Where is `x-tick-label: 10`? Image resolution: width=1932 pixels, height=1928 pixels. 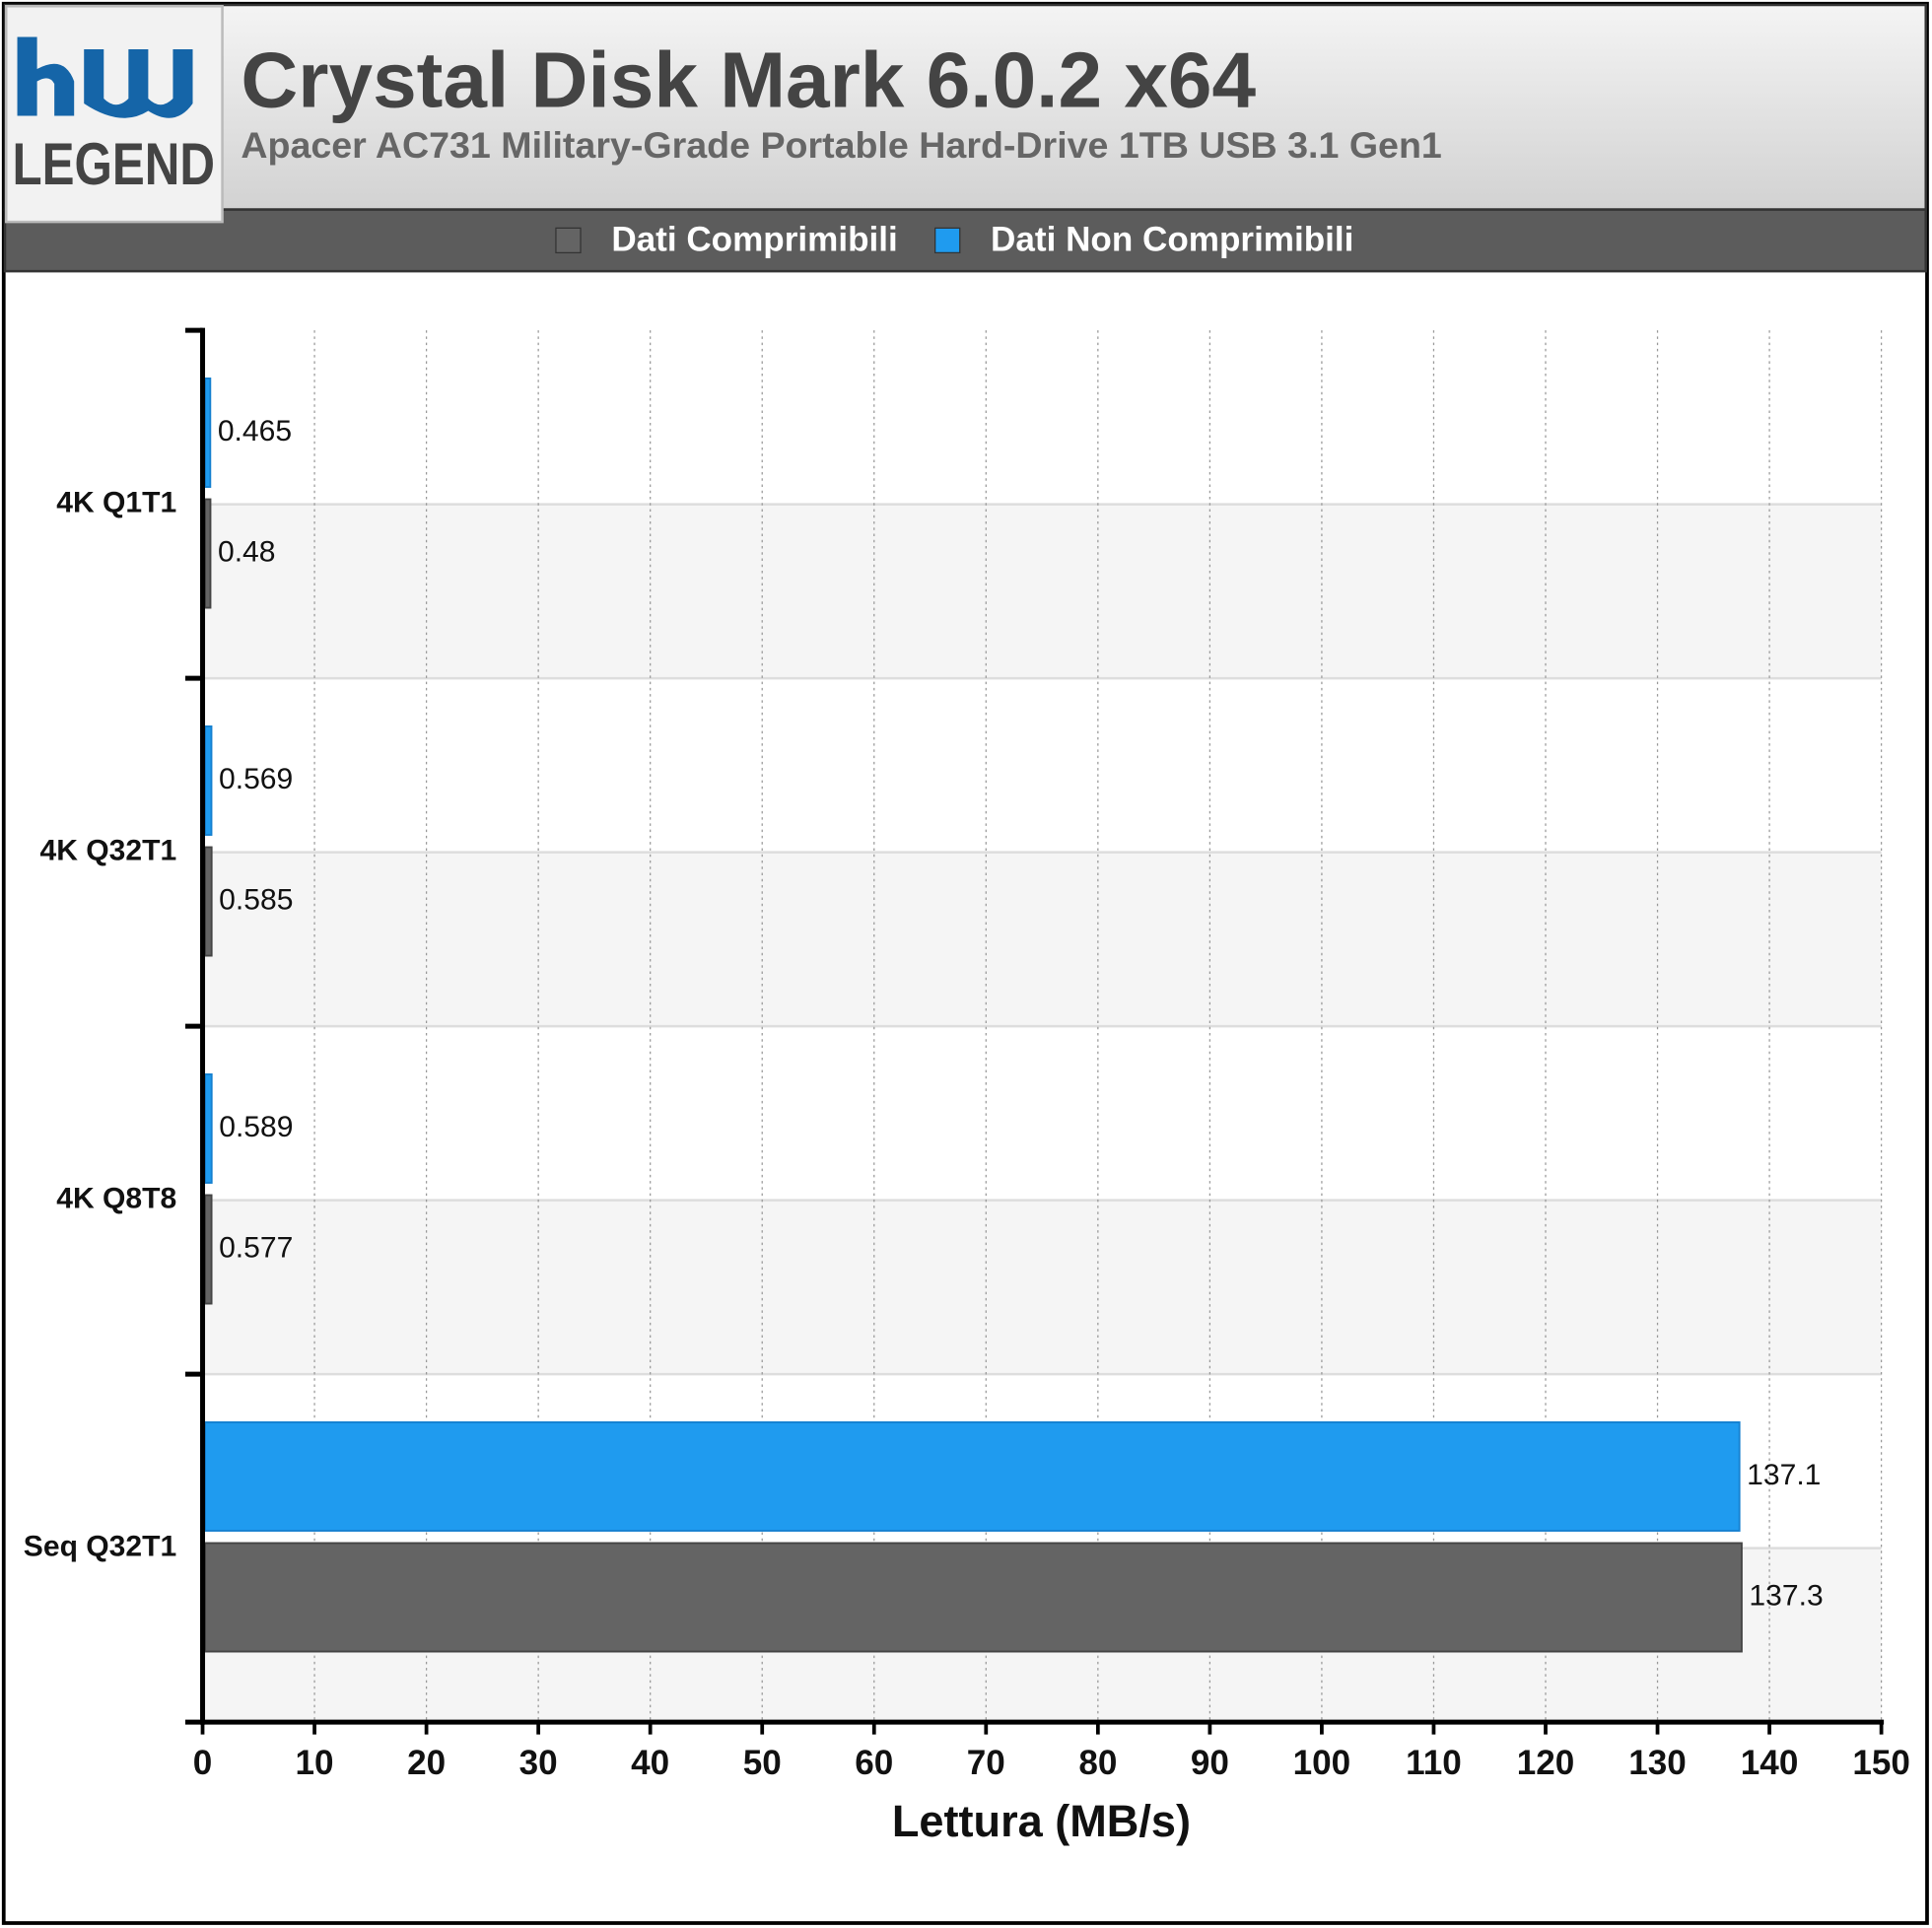
x-tick-label: 10 is located at coordinates (315, 1763).